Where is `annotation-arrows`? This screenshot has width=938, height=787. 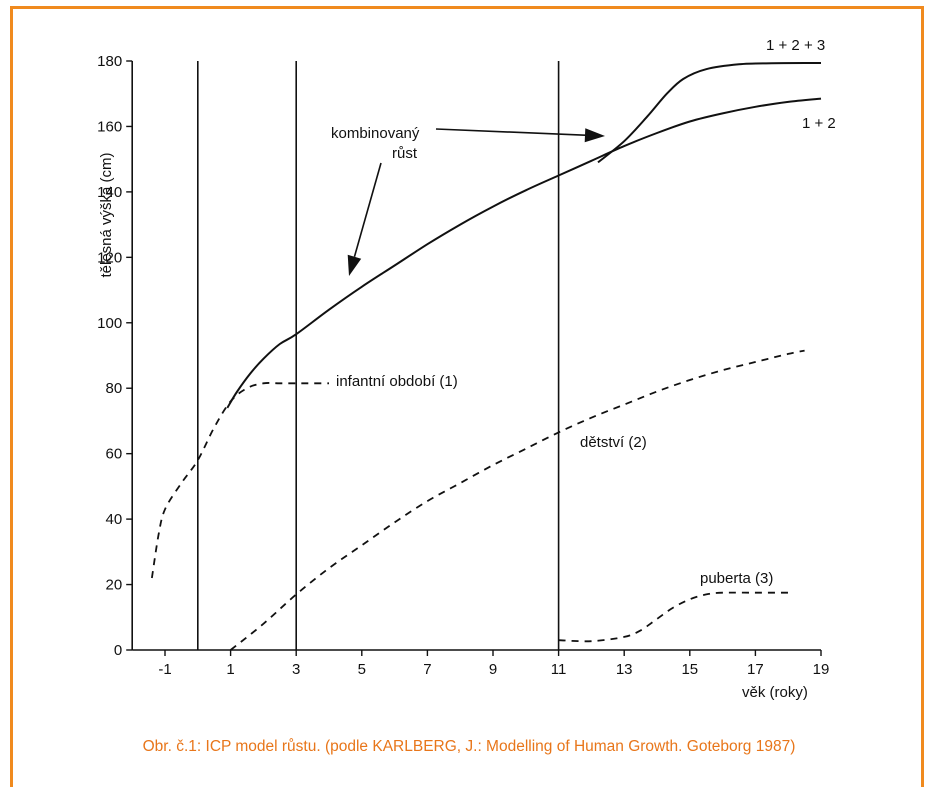 annotation-arrows is located at coordinates (476, 202).